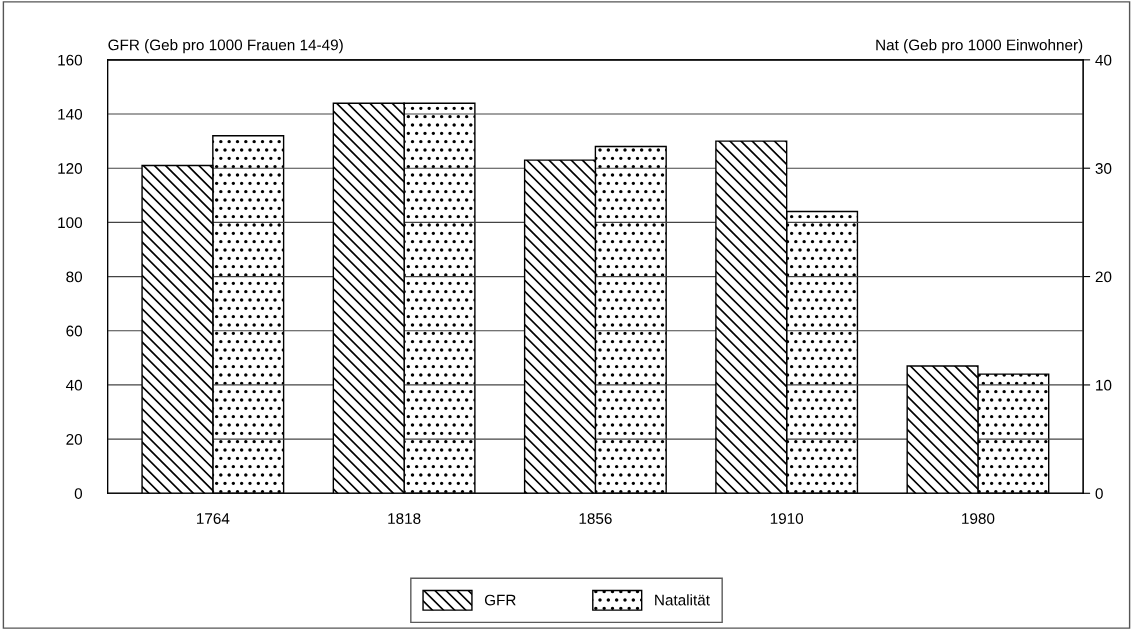  I want to click on y2-tick-label: 30, so click(1103, 168).